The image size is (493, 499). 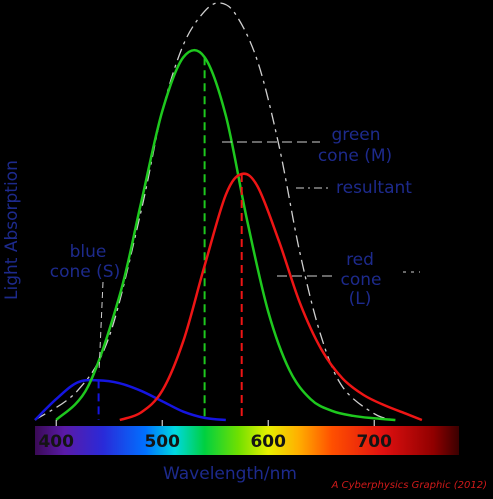 What do you see at coordinates (361, 280) in the screenshot?
I see `label-red-line2: cone` at bounding box center [361, 280].